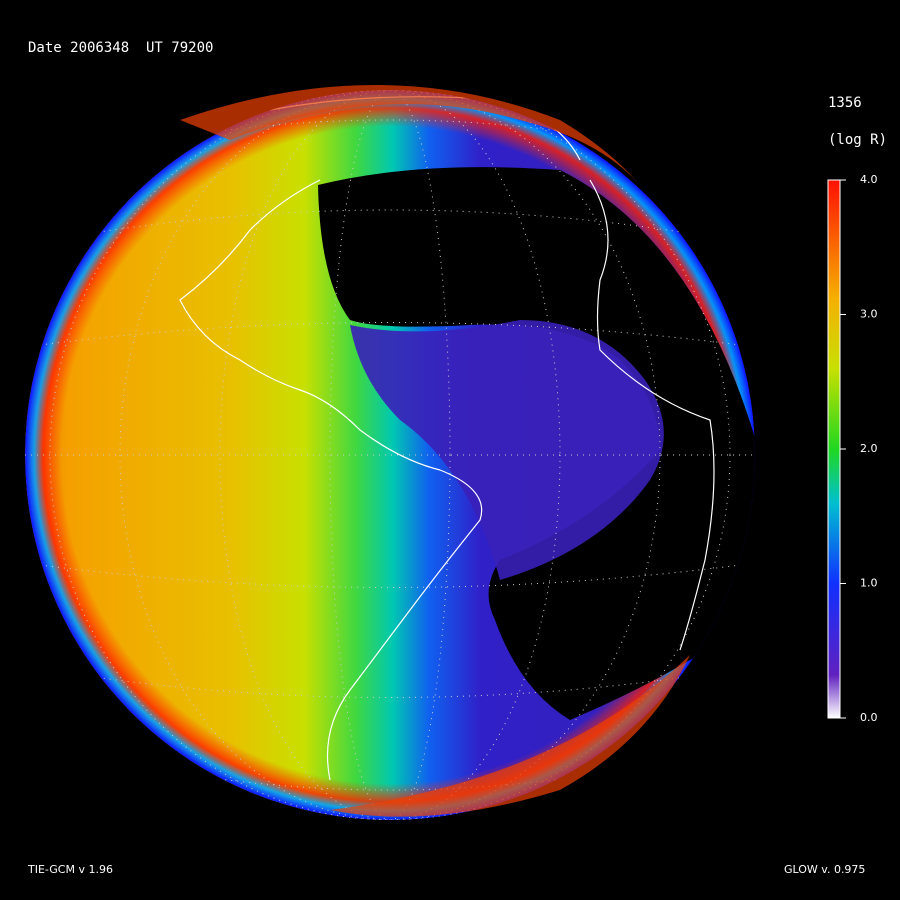 This screenshot has width=900, height=900. I want to click on colorbar-title: 1356, so click(845, 103).